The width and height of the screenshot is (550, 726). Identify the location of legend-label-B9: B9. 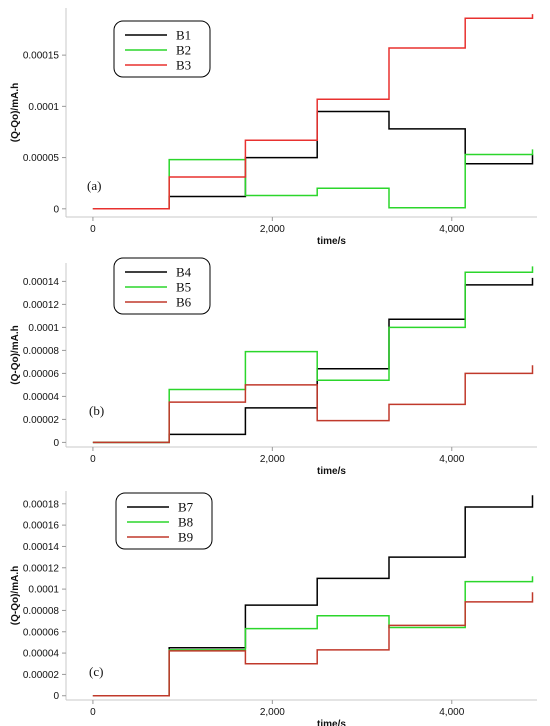
(185, 537).